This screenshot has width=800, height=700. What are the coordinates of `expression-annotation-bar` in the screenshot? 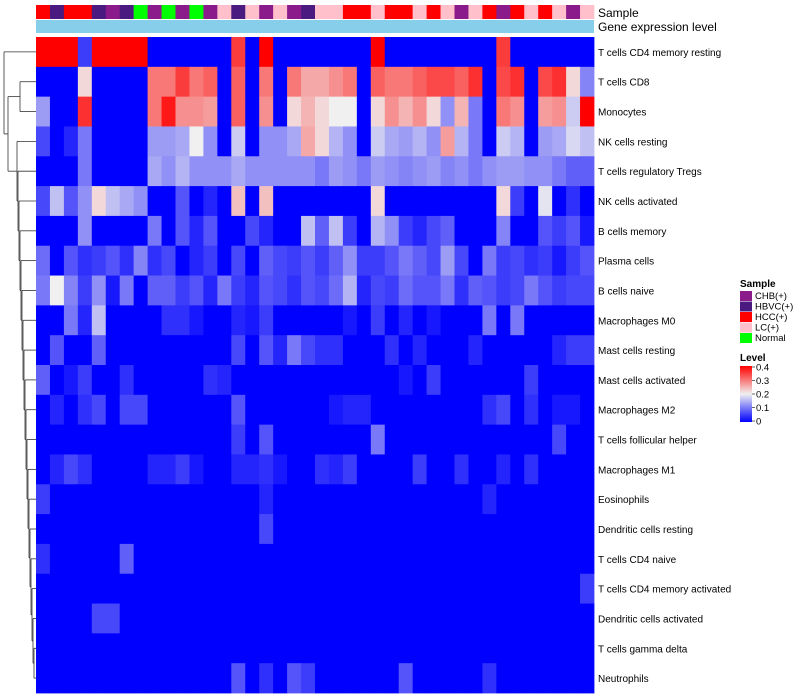 It's located at (315, 26).